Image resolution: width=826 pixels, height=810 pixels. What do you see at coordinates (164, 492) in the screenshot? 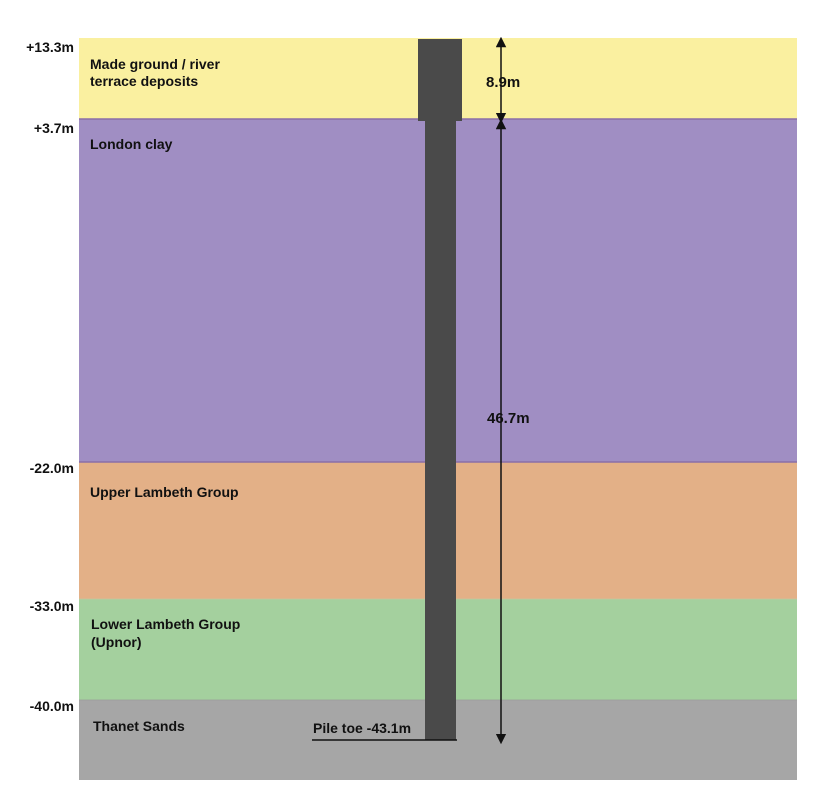
I see `layer-label-upper-lambeth: Upper Lambeth Group` at bounding box center [164, 492].